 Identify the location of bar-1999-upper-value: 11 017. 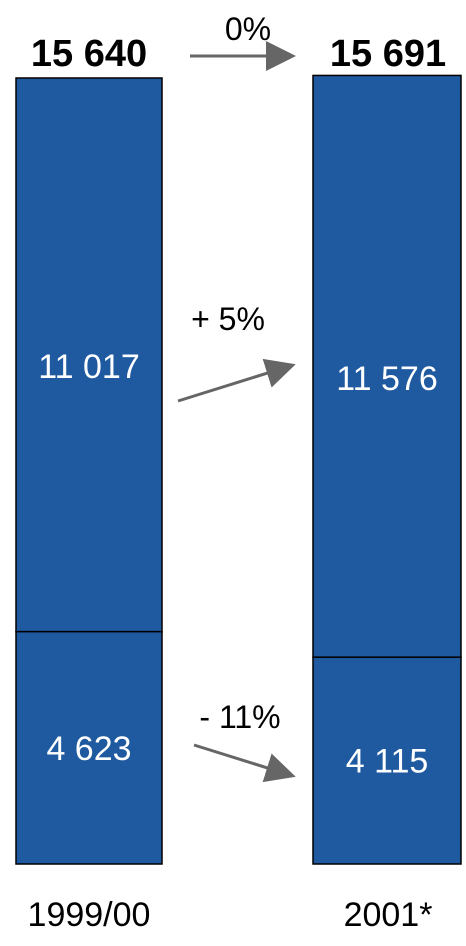
(88, 367).